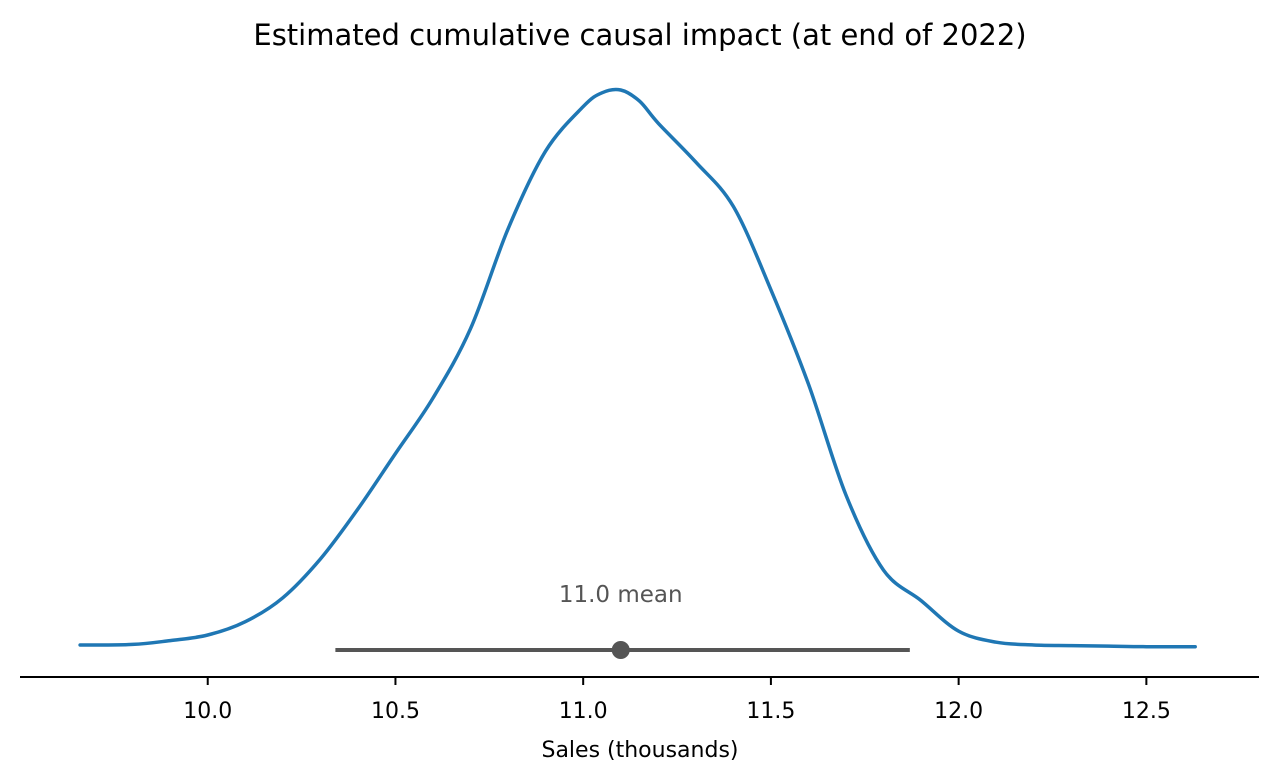  I want to click on mean-point, so click(620, 650).